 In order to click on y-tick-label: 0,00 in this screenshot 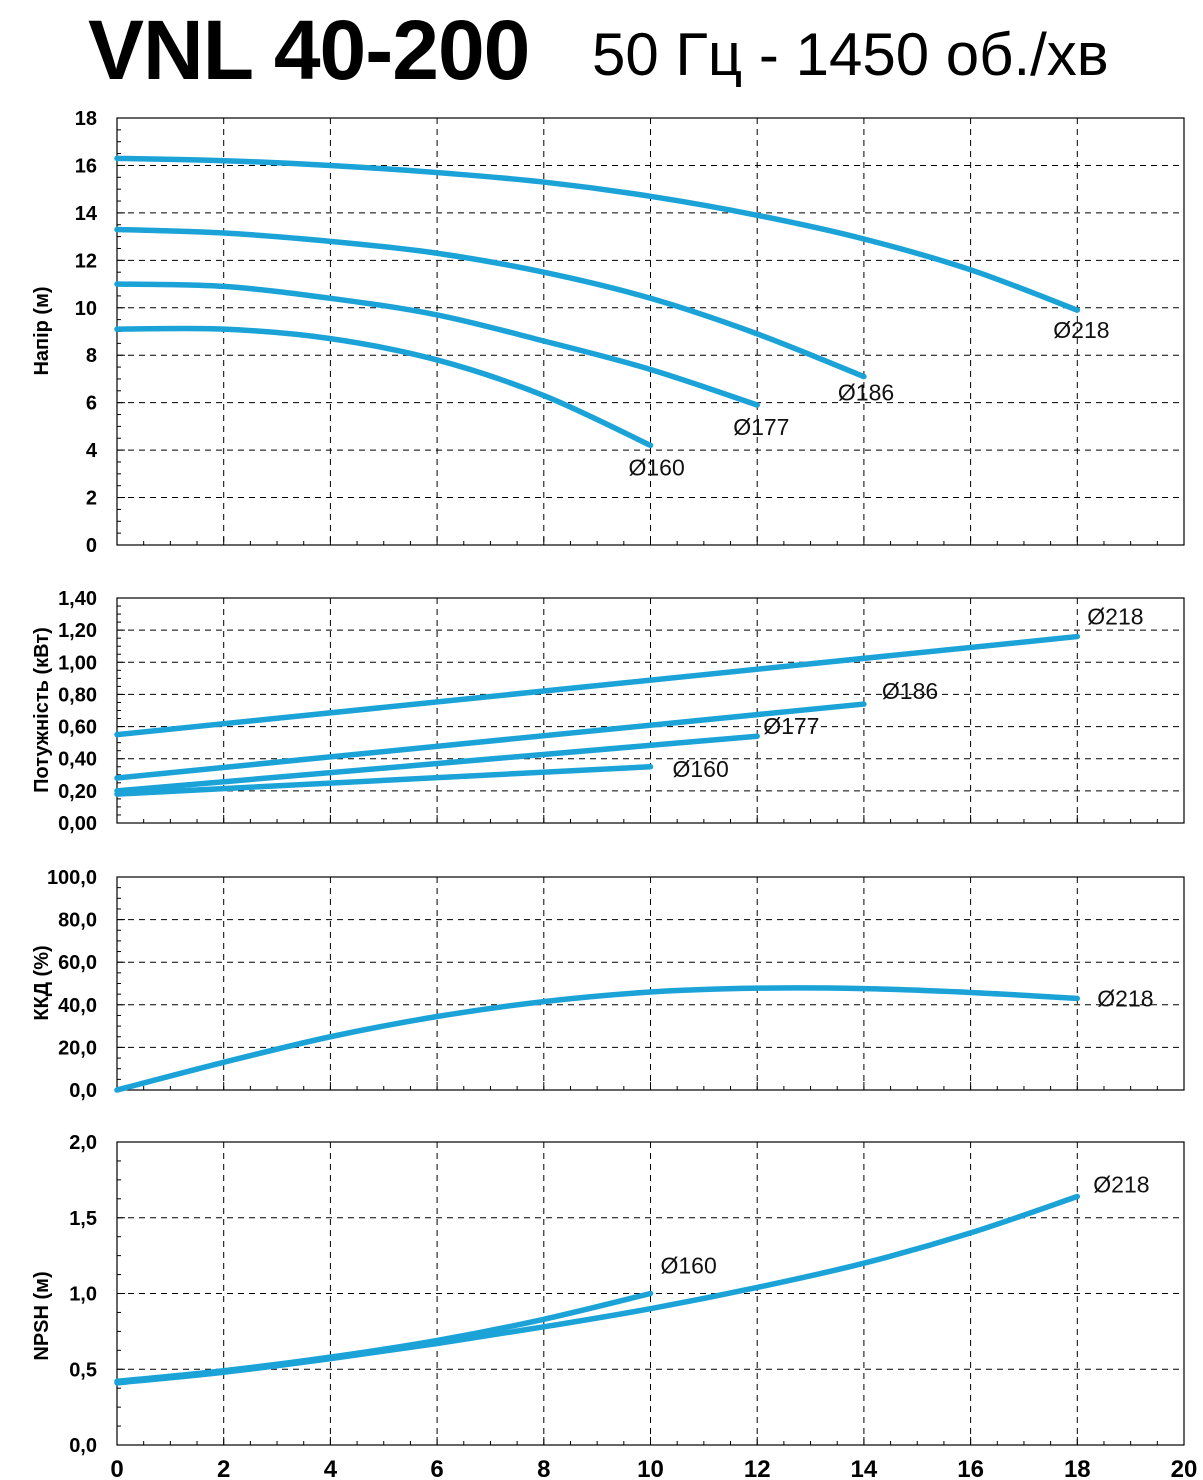, I will do `click(77, 824)`.